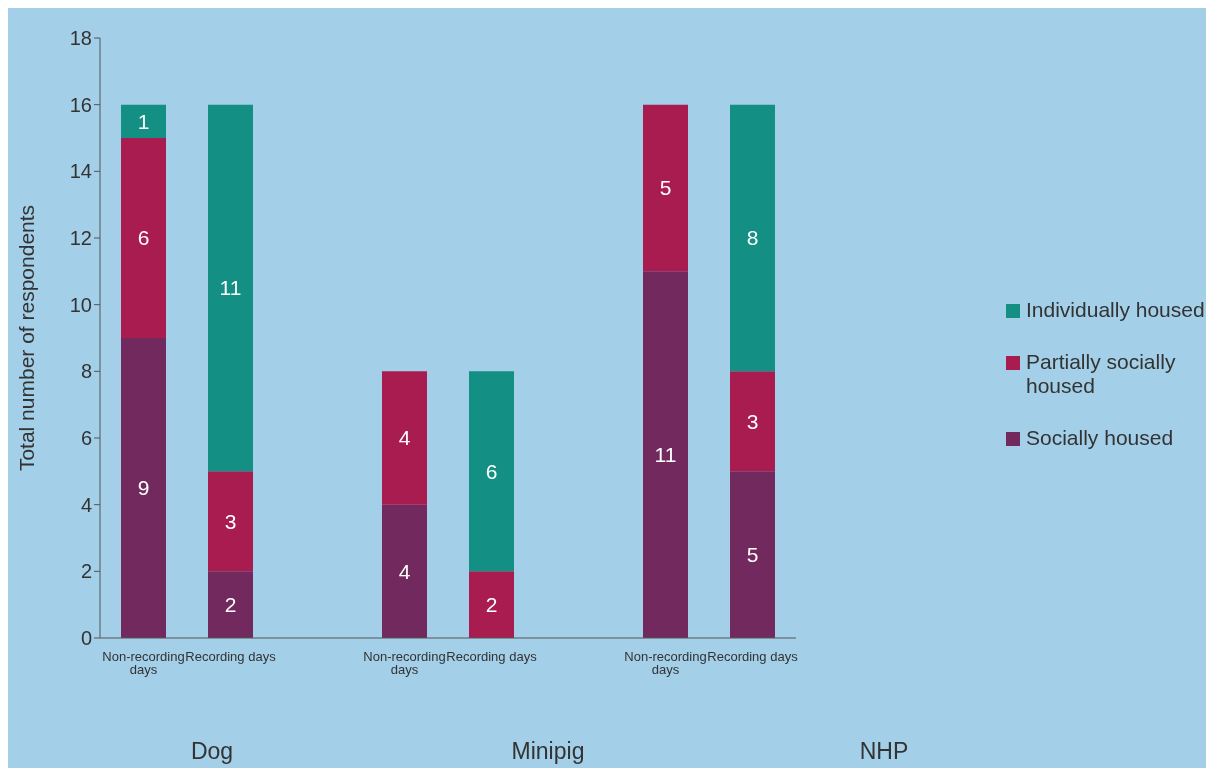 Image resolution: width=1214 pixels, height=776 pixels. Describe the element at coordinates (86, 638) in the screenshot. I see `y-tick-label: 0` at that location.